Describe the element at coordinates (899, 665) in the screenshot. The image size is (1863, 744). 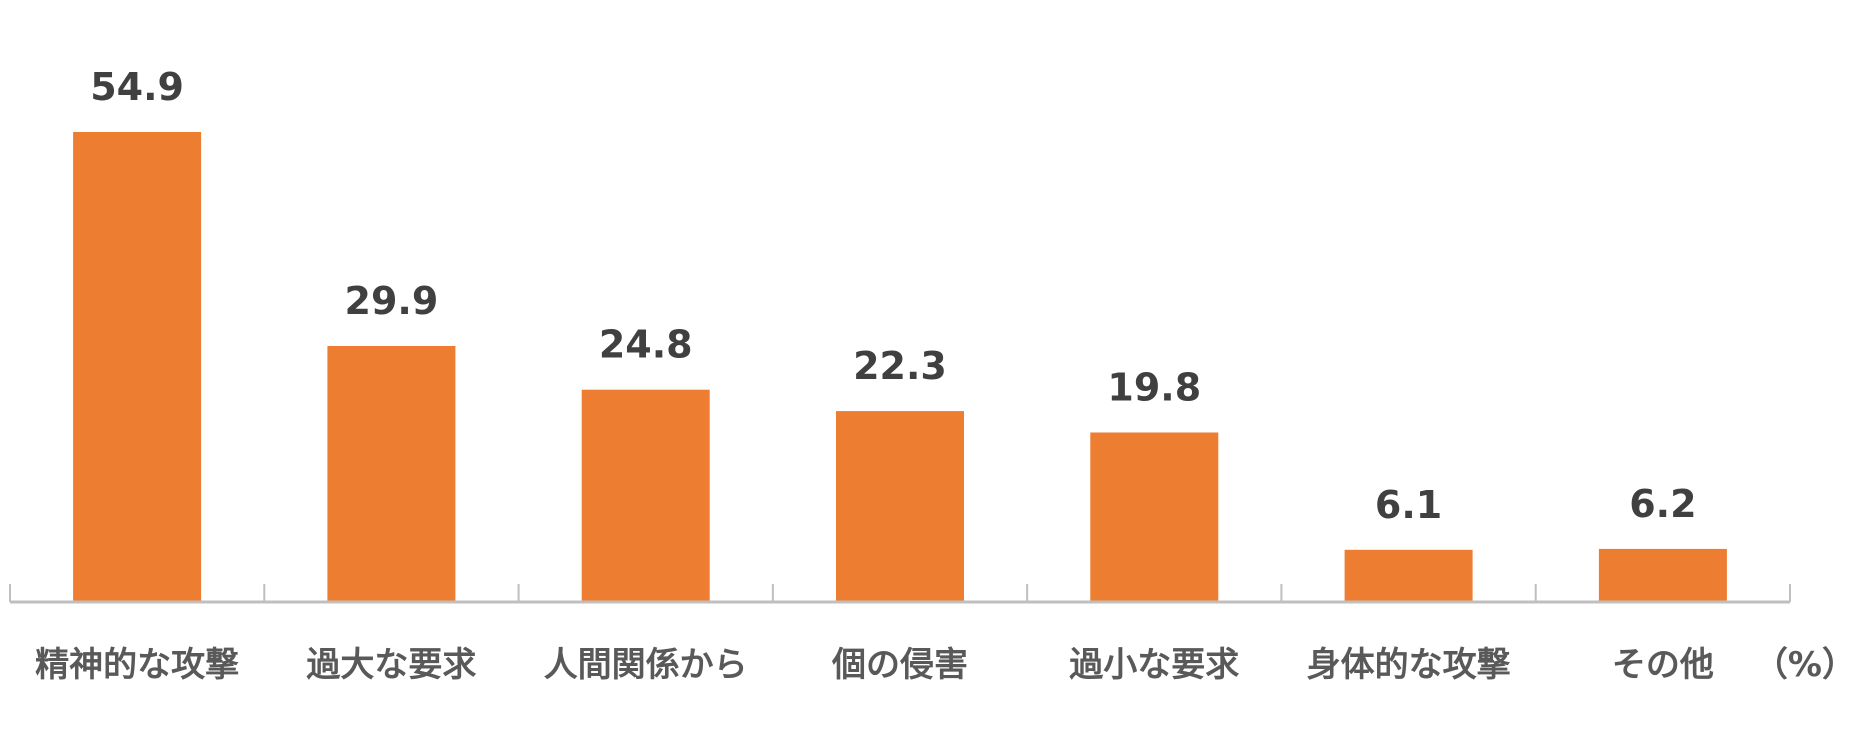
I see `category-label: 個の侵害` at that location.